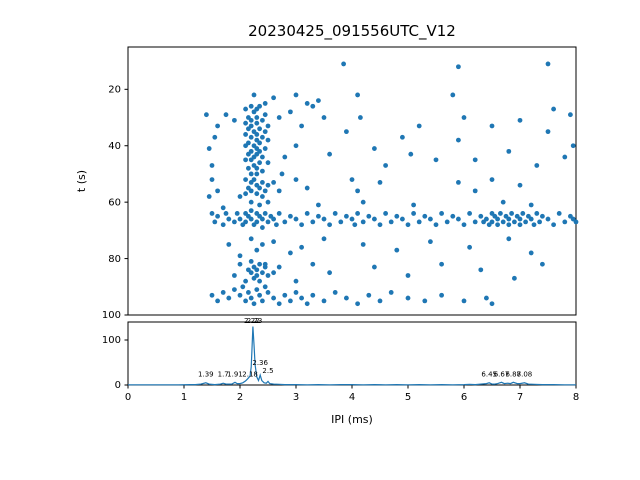 This screenshot has height=480, width=640. What do you see at coordinates (114, 90) in the screenshot?
I see `y-tick-label: 20` at bounding box center [114, 90].